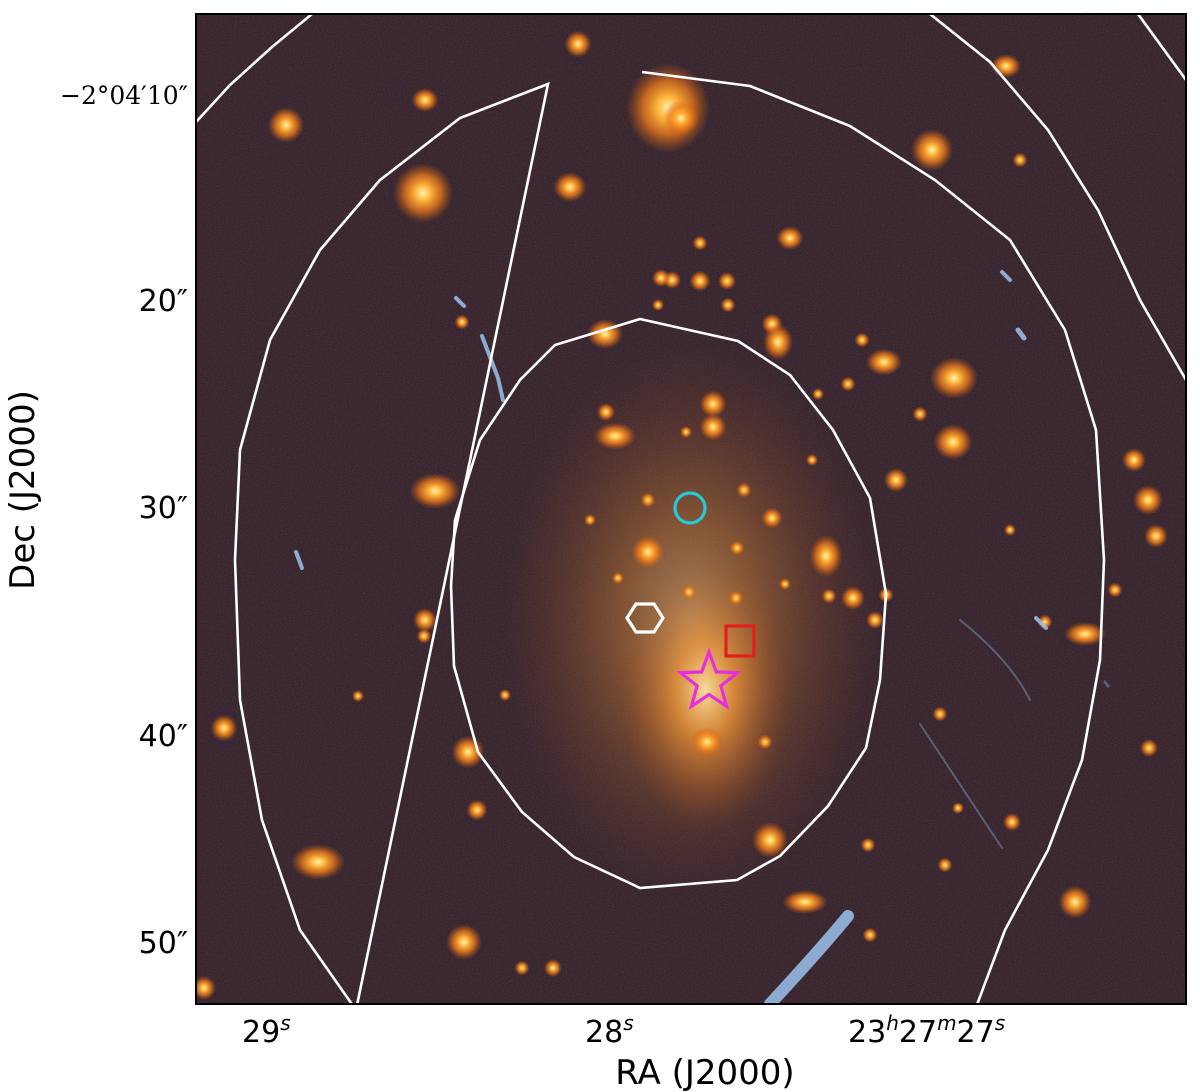 The width and height of the screenshot is (1200, 1092). Describe the element at coordinates (645, 618) in the screenshot. I see `marker-hexagon` at that location.